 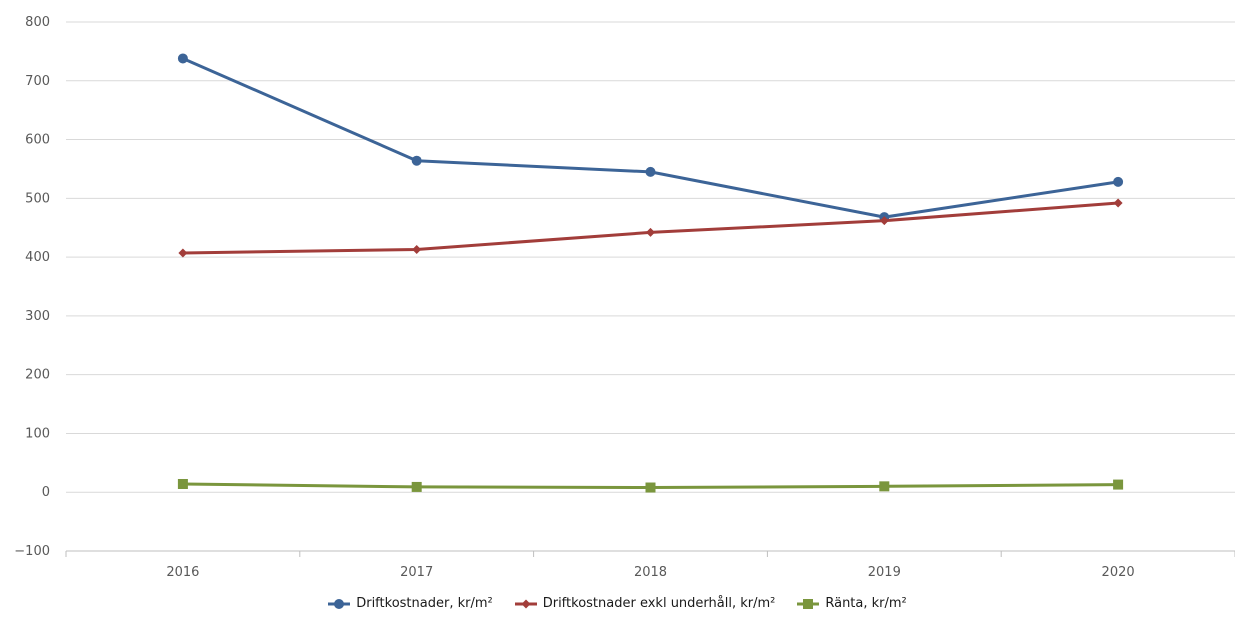 I want to click on y-tick-label: 700, so click(x=37, y=81).